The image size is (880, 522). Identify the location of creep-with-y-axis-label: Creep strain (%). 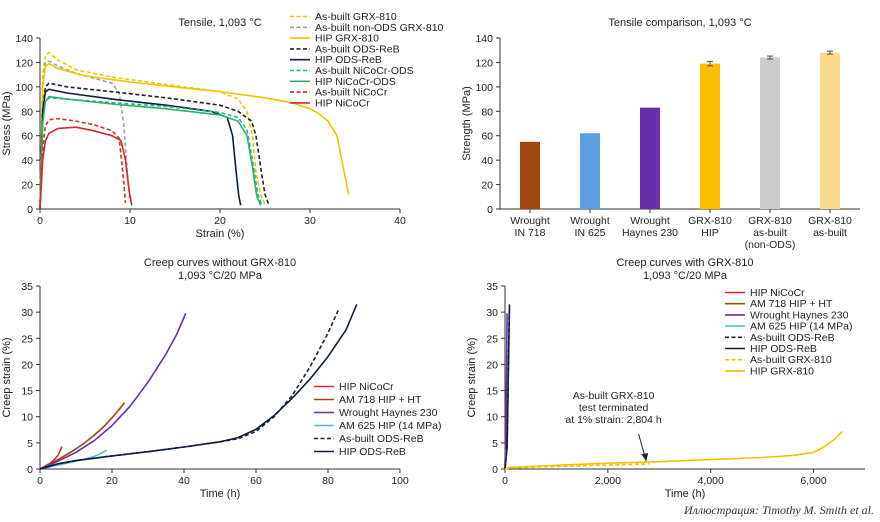
(472, 377).